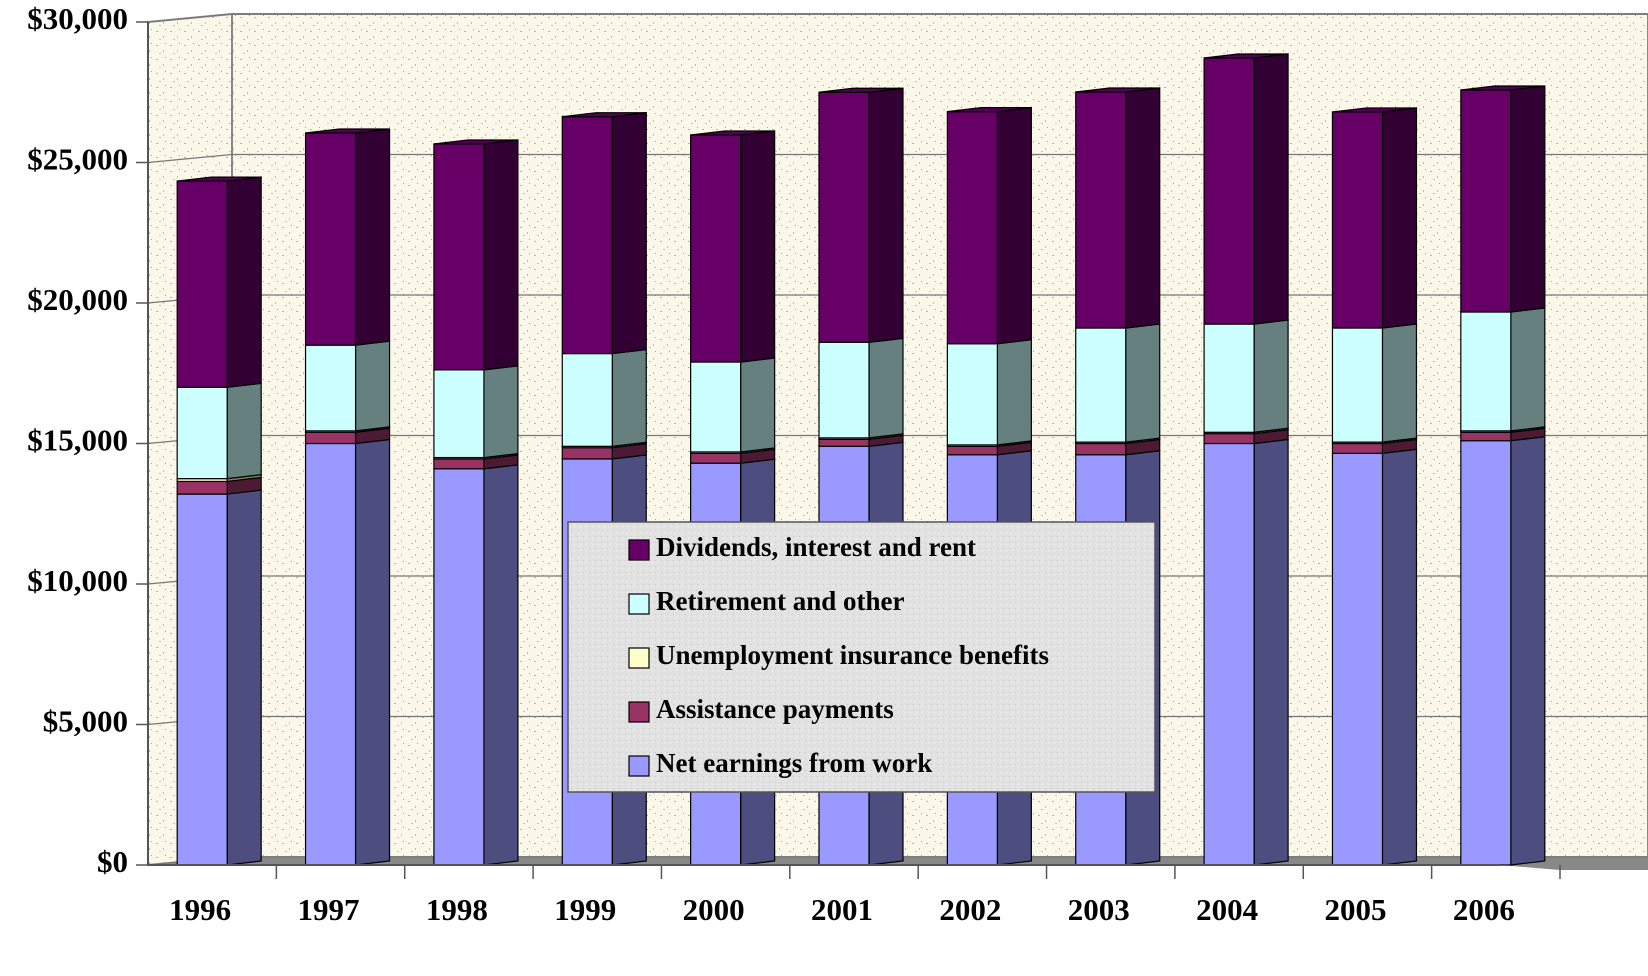  What do you see at coordinates (1484, 909) in the screenshot?
I see `x-tick-label: 2006` at bounding box center [1484, 909].